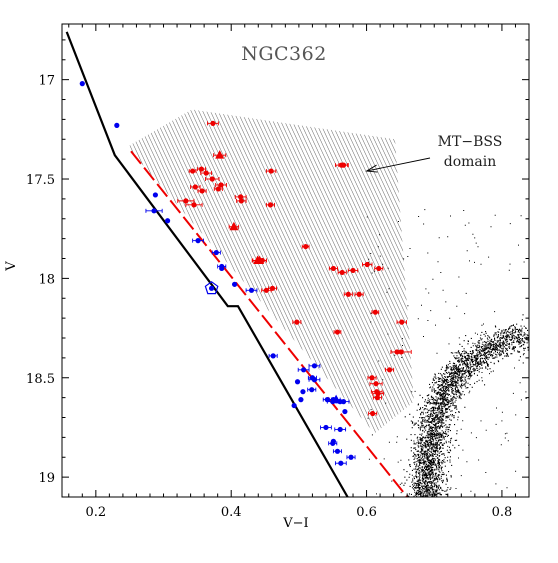 This screenshot has height=563, width=558. Describe the element at coordinates (46, 279) in the screenshot. I see `y-tick-label: 18` at that location.